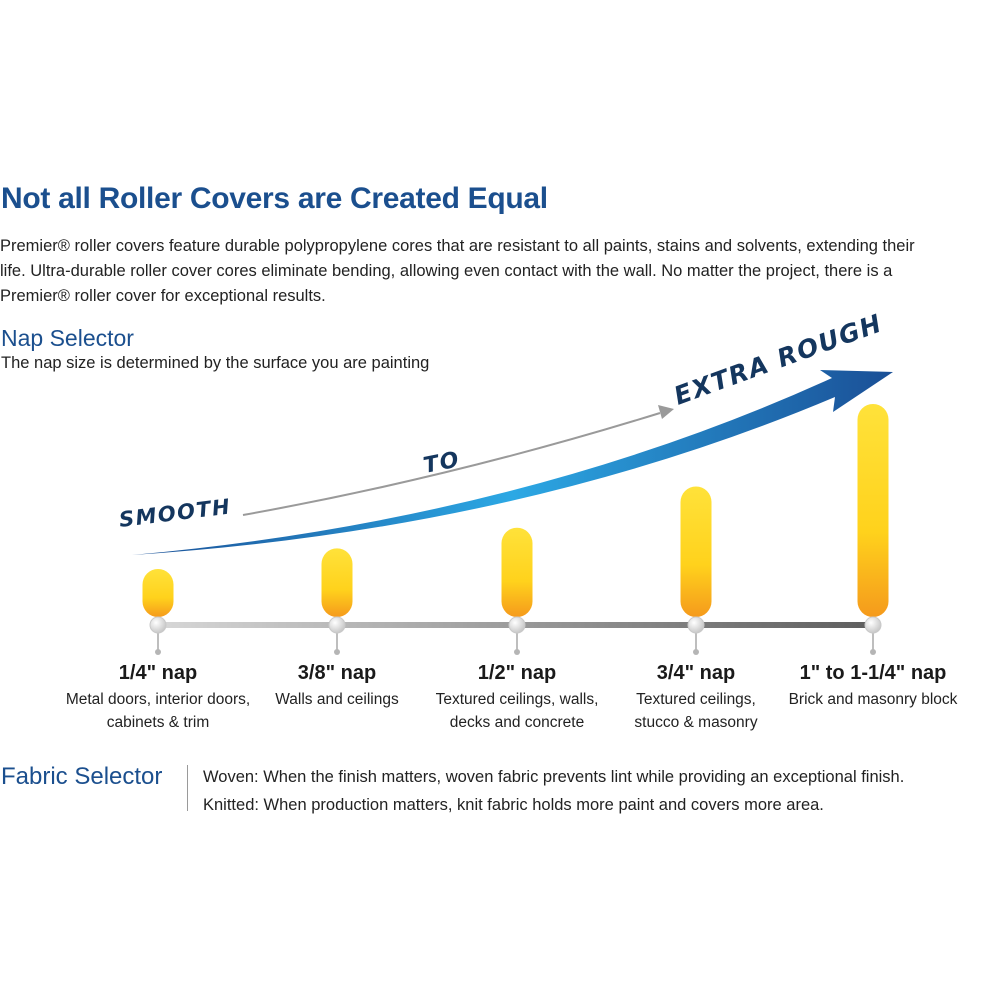 This screenshot has height=1000, width=1000. What do you see at coordinates (337, 673) in the screenshot?
I see `nap-label: 3/8" nap` at bounding box center [337, 673].